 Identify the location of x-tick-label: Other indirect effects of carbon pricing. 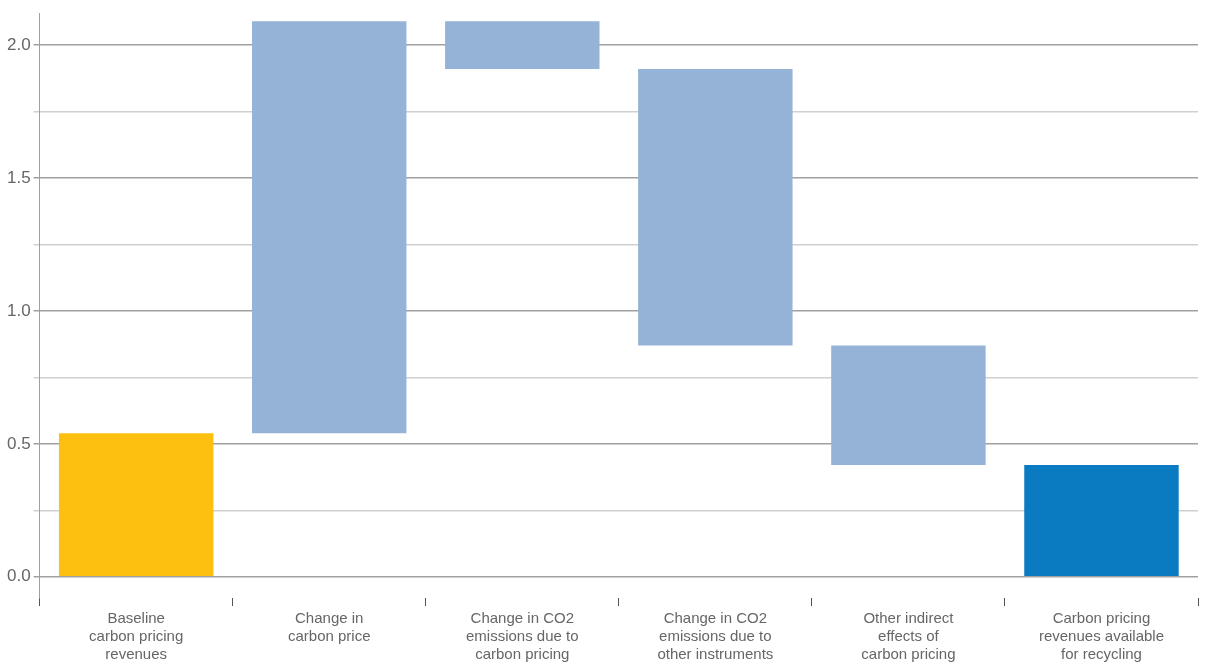
(908, 636).